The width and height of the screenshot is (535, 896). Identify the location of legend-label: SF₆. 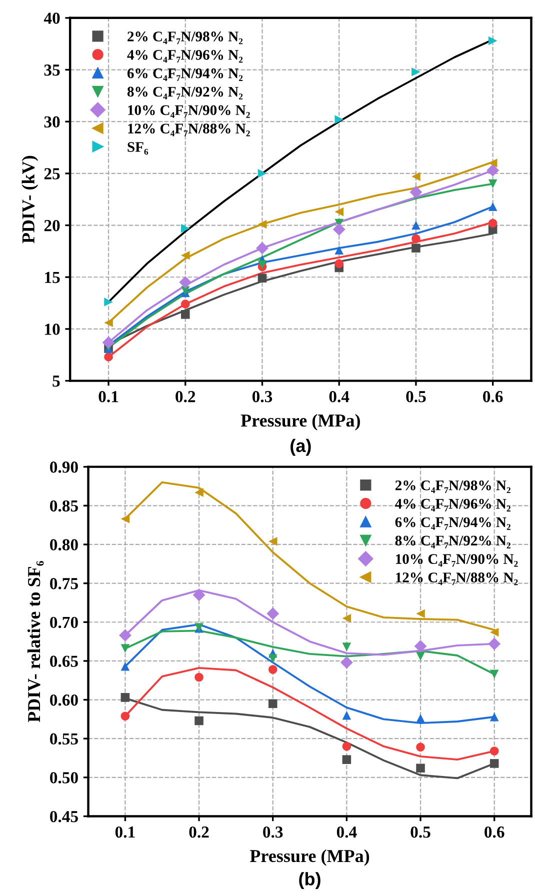
(138, 148).